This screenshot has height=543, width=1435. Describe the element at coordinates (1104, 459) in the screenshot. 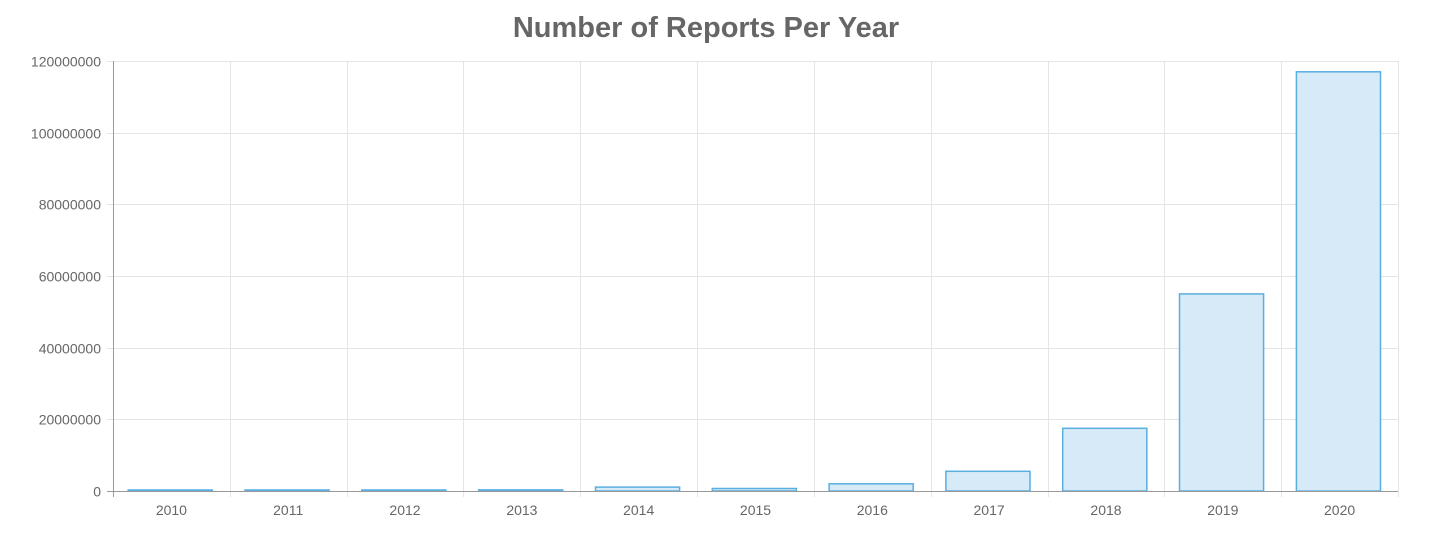

I see `bar-2018` at that location.